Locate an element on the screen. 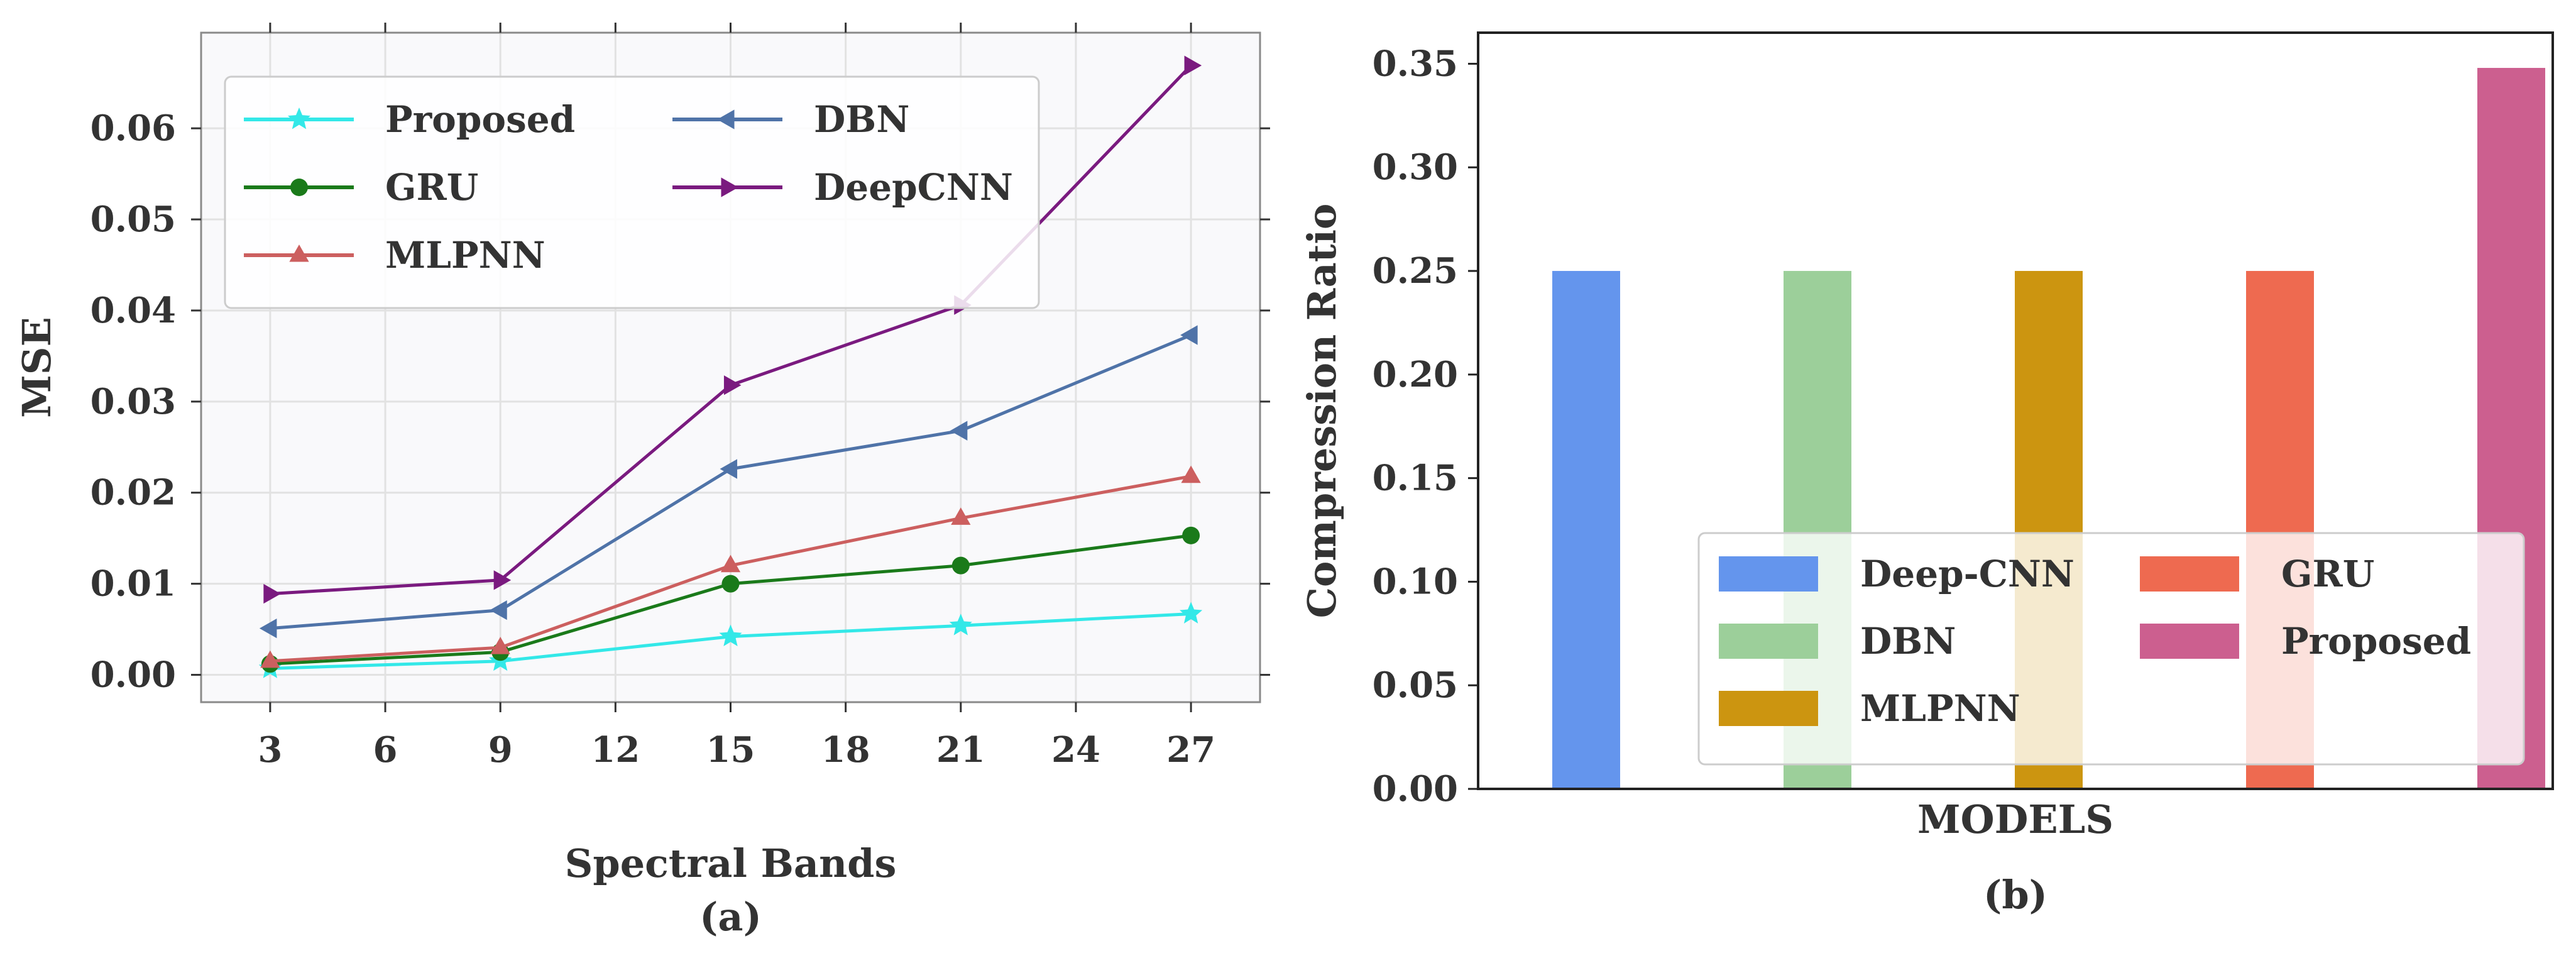 This screenshot has width=2576, height=958. x-tick-label: 21 is located at coordinates (960, 750).